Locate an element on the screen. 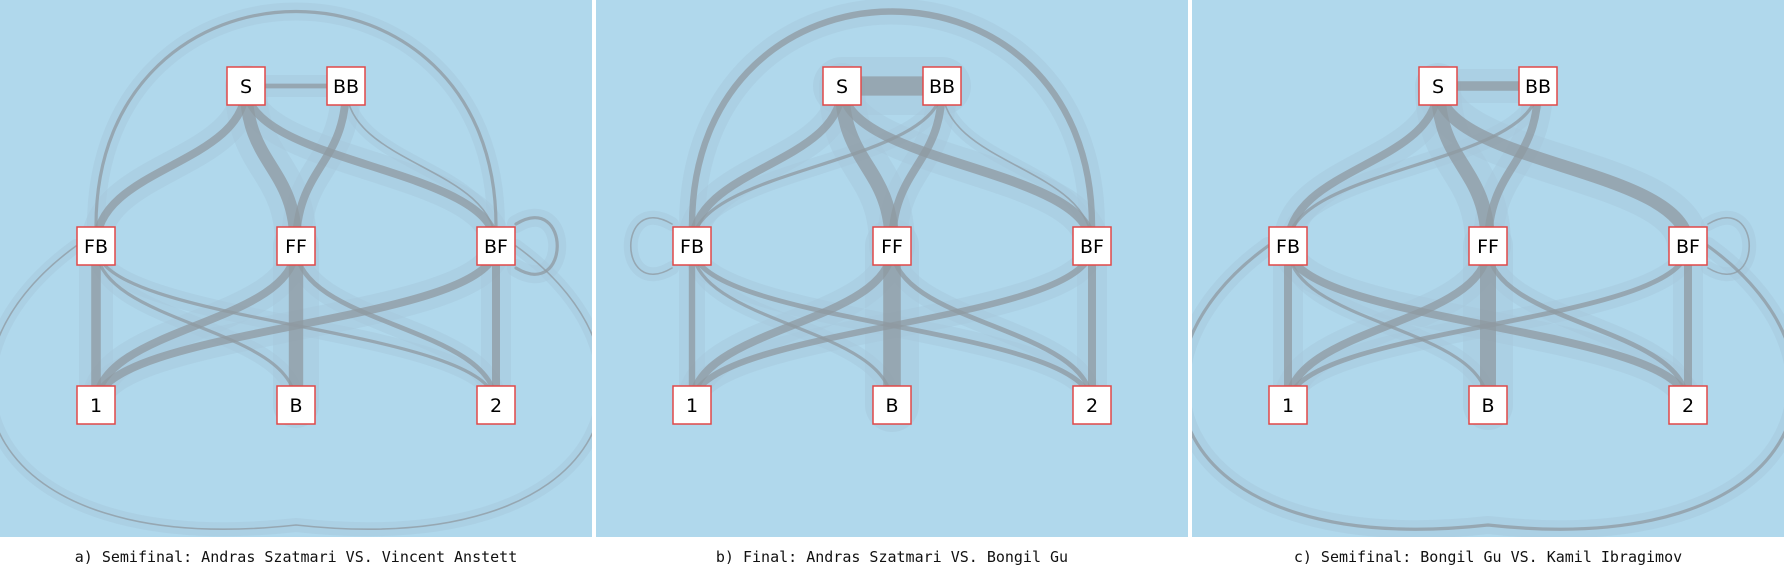  edge-BF-loop-right is located at coordinates (536, 246).